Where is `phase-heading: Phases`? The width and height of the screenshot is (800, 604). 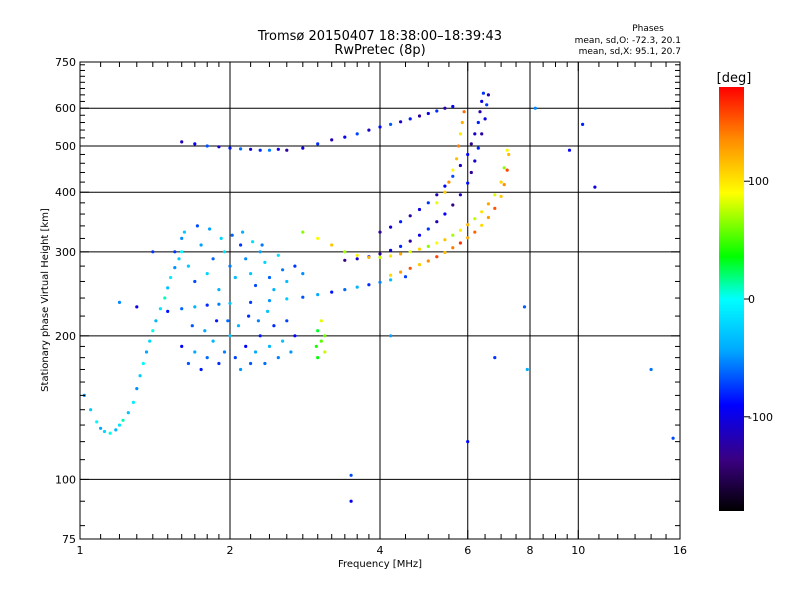 phase-heading: Phases is located at coordinates (648, 29).